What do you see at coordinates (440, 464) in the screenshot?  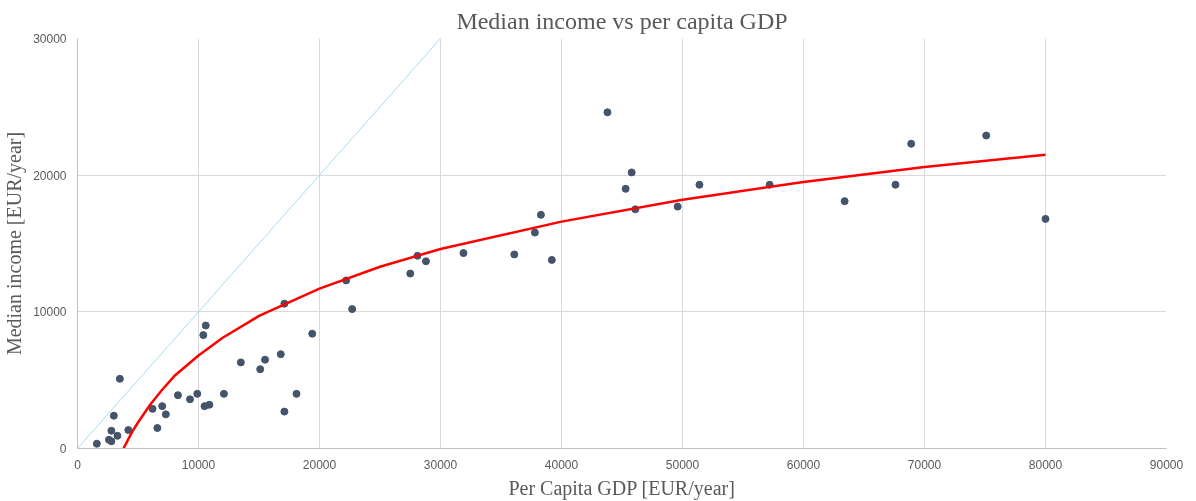 I see `x-tick-label: 30000` at bounding box center [440, 464].